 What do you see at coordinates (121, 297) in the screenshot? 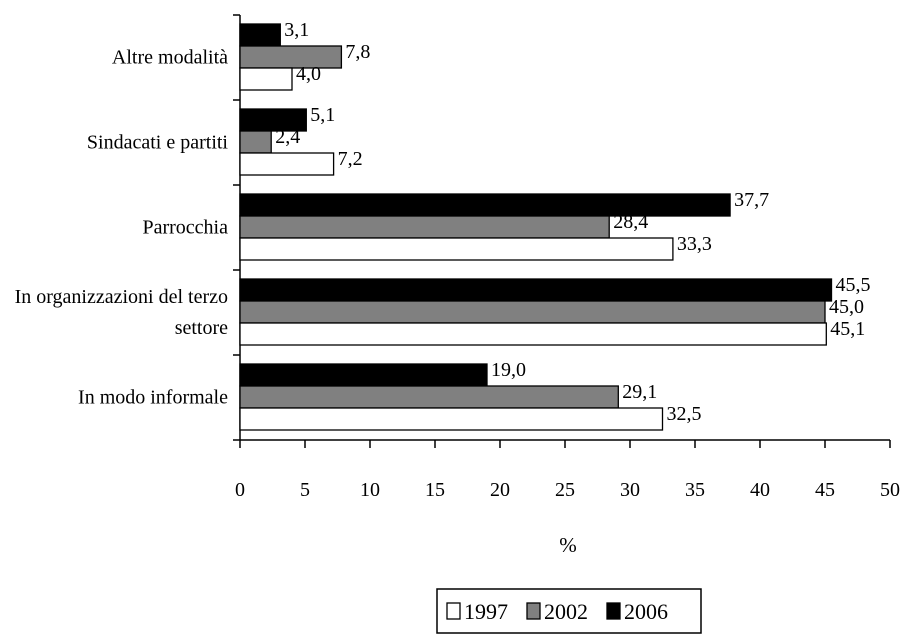
I see `category-label-line: In organizzazioni del terzo` at bounding box center [121, 297].